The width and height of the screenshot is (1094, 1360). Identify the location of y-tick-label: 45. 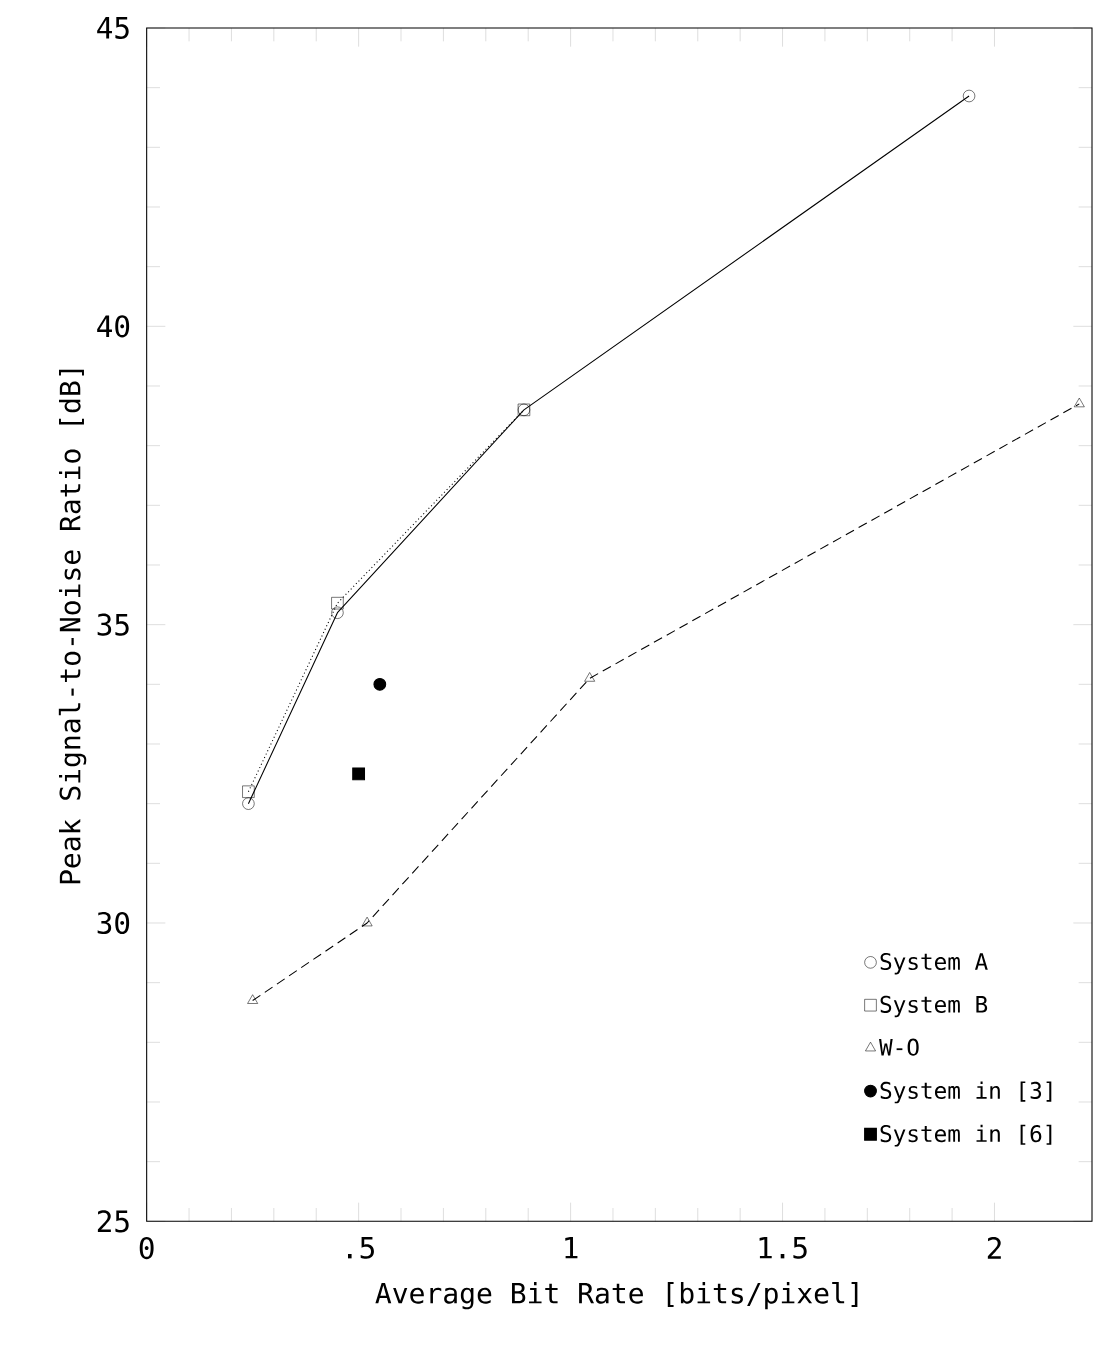
(113, 28).